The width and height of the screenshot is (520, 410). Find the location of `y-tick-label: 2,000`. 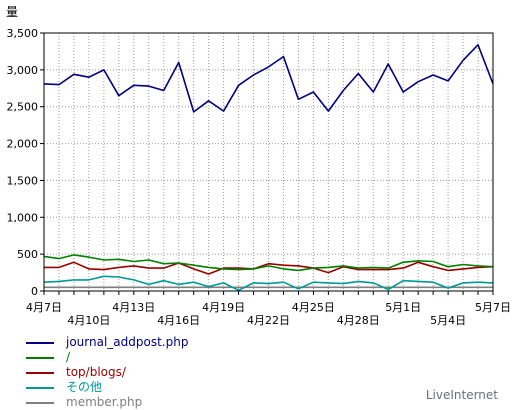

y-tick-label: 2,000 is located at coordinates (23, 144).